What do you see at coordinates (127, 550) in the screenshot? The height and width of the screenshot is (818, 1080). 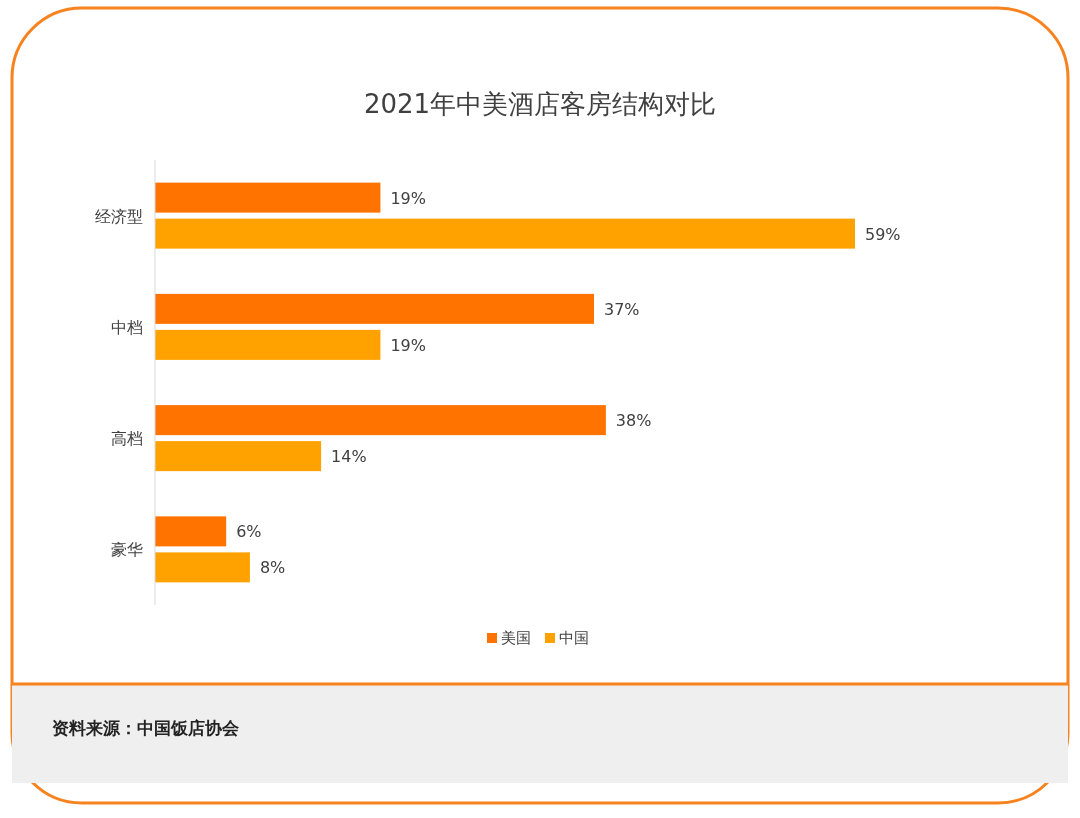 I see `y-tick-label: 豪华` at bounding box center [127, 550].